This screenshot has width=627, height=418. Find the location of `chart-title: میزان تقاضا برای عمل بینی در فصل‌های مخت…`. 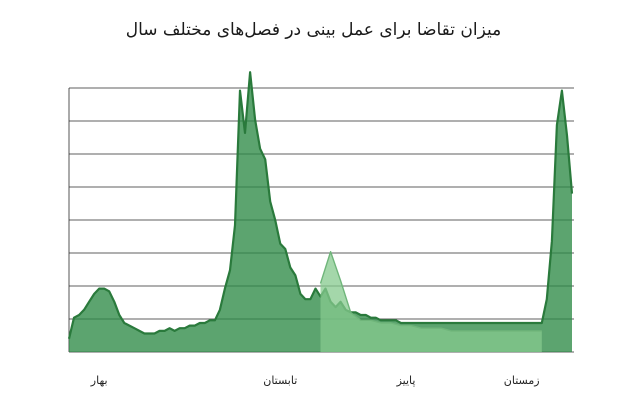

chart-title: میزان تقاضا برای عمل بینی در فصل‌های مخت… is located at coordinates (313, 30).